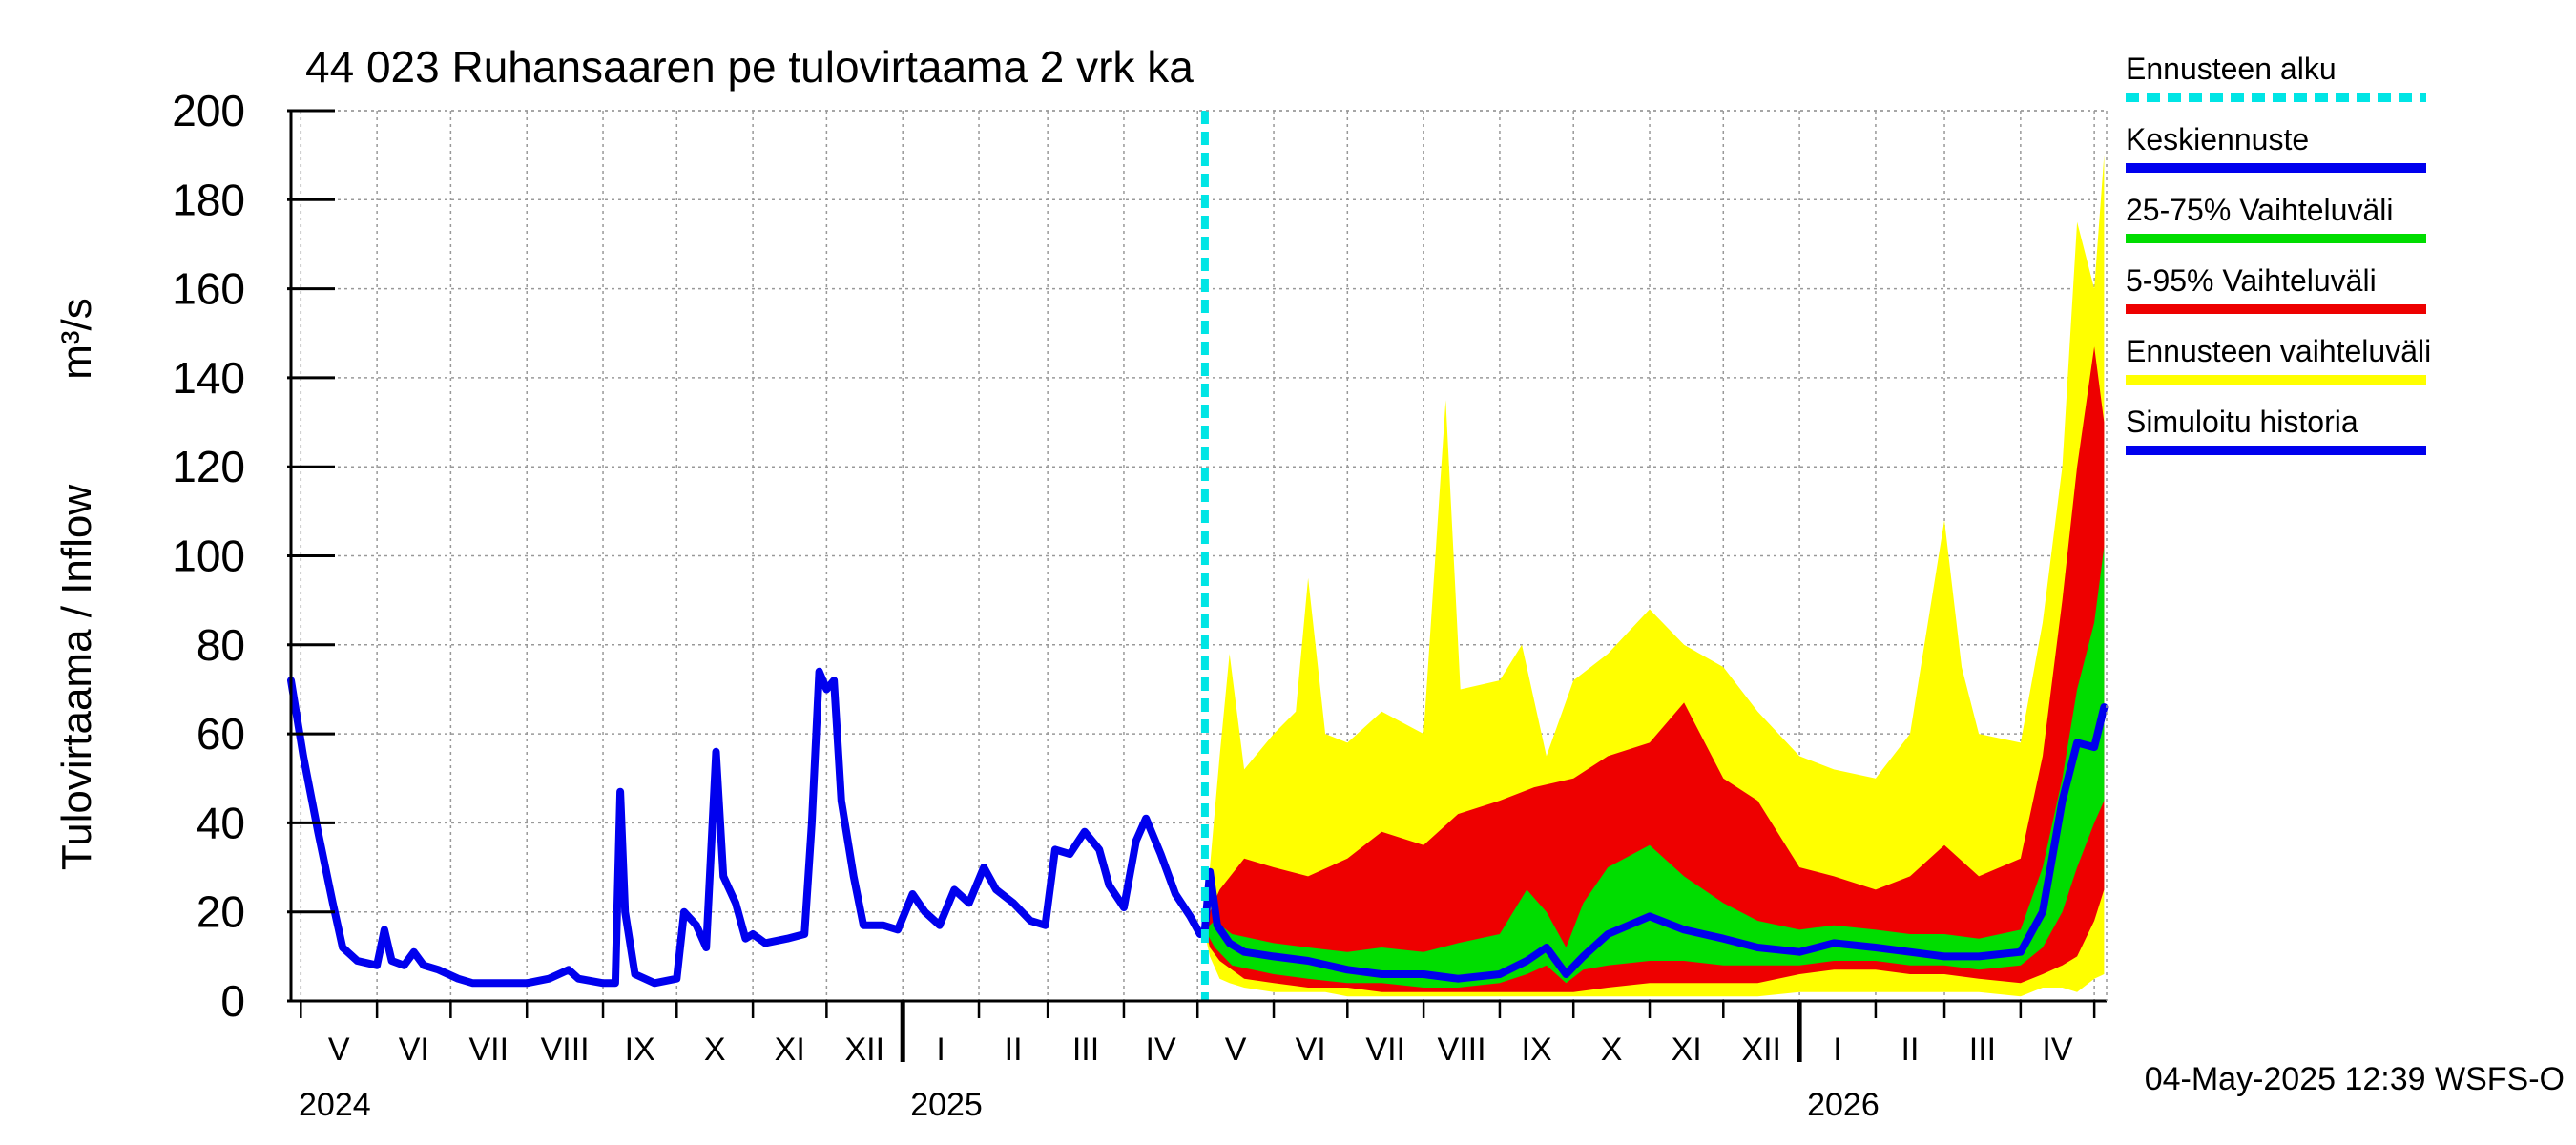 Image resolution: width=2576 pixels, height=1145 pixels. What do you see at coordinates (2355, 1079) in the screenshot?
I see `timestamp: 04-May-2025 12:39 WSFS-O` at bounding box center [2355, 1079].